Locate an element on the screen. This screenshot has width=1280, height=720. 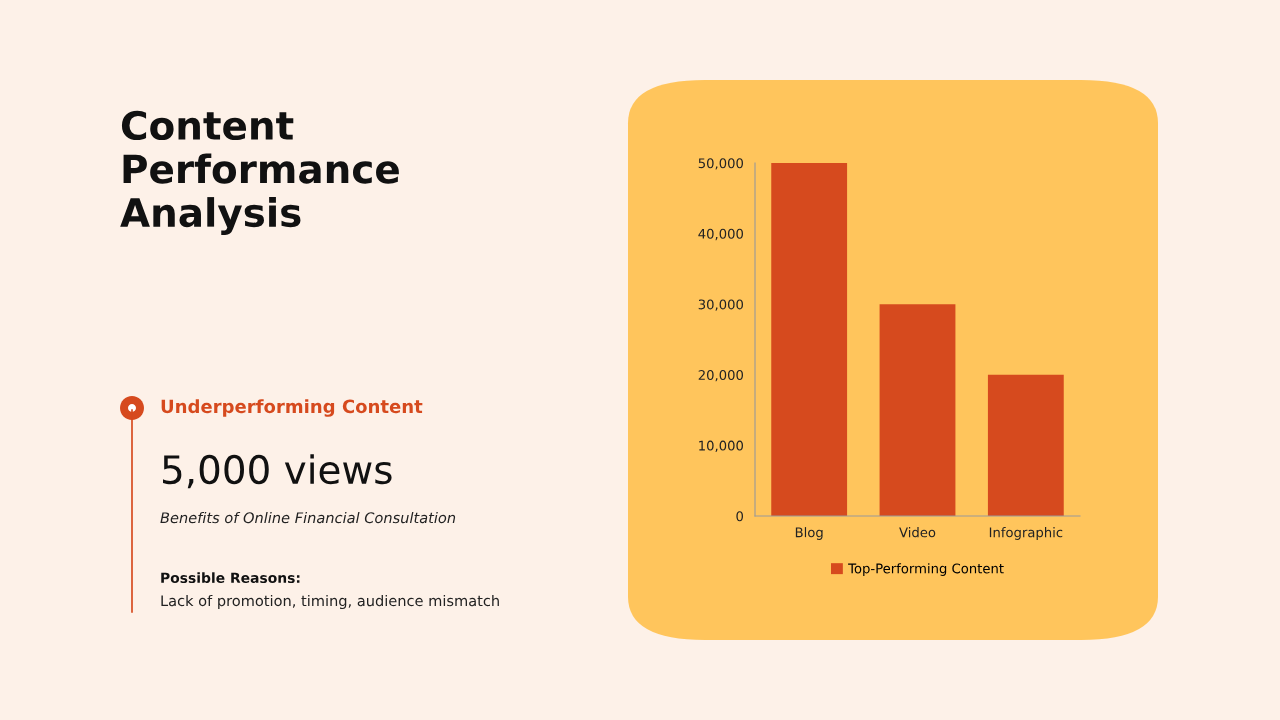
x-tick-label: Infographic is located at coordinates (1026, 533).